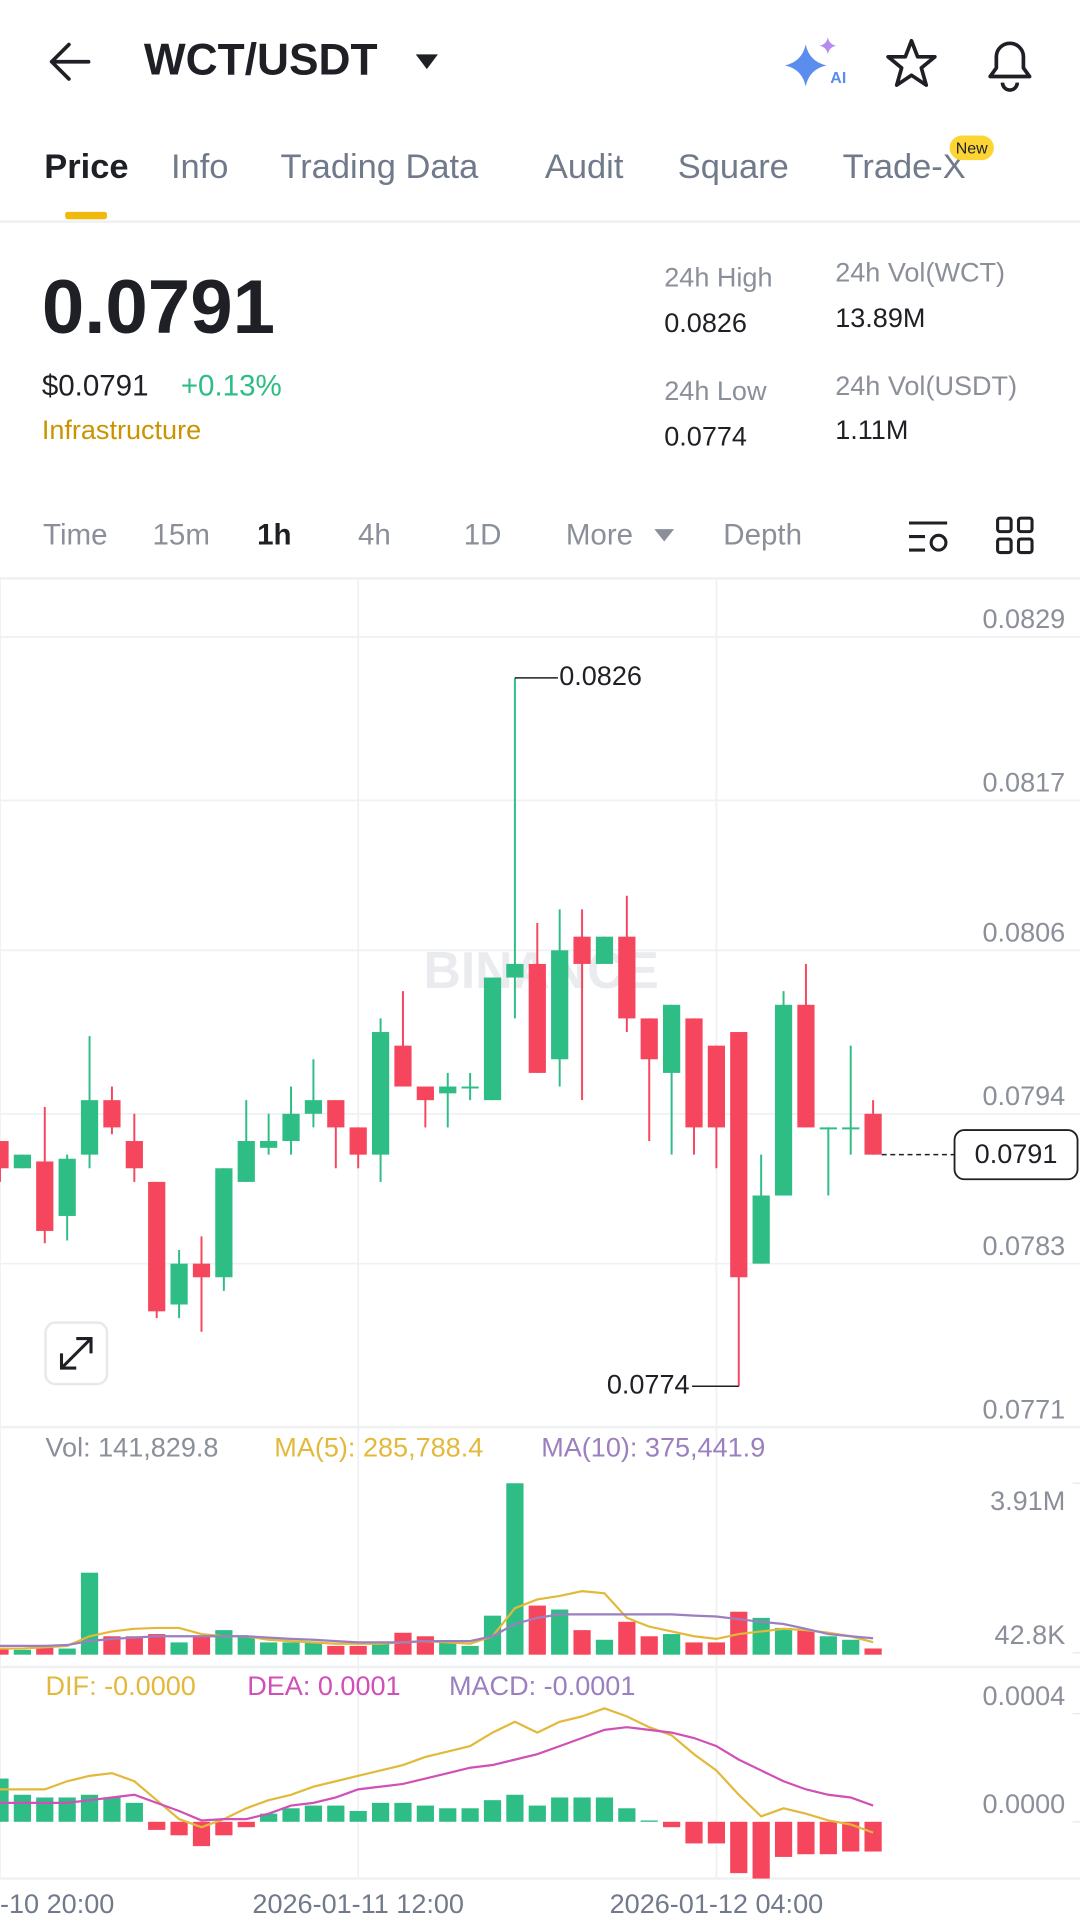 This screenshot has height=1928, width=1080. Describe the element at coordinates (972, 148) in the screenshot. I see `new-badge: New` at that location.